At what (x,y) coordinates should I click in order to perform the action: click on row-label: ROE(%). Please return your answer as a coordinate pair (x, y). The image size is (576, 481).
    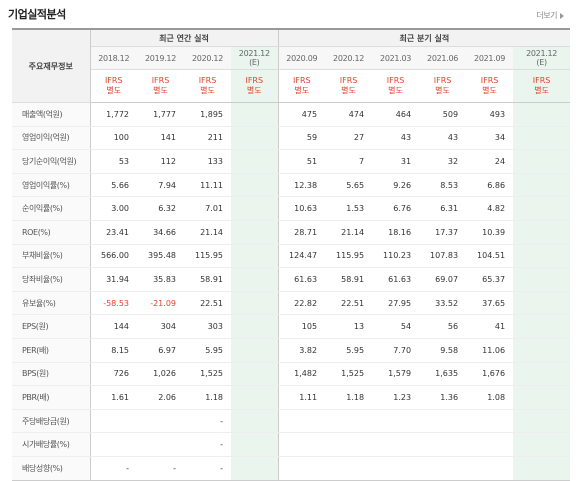
    Looking at the image, I should click on (51, 232).